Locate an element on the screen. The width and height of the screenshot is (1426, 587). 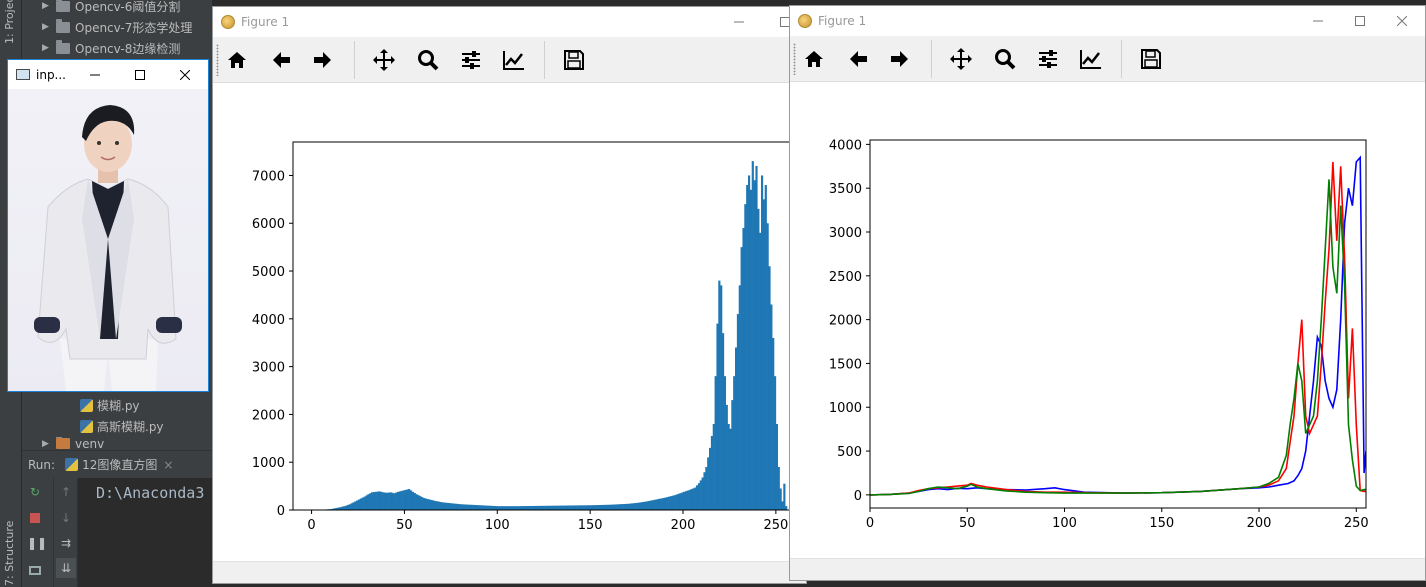
x-tick-label: 200 is located at coordinates (683, 525).